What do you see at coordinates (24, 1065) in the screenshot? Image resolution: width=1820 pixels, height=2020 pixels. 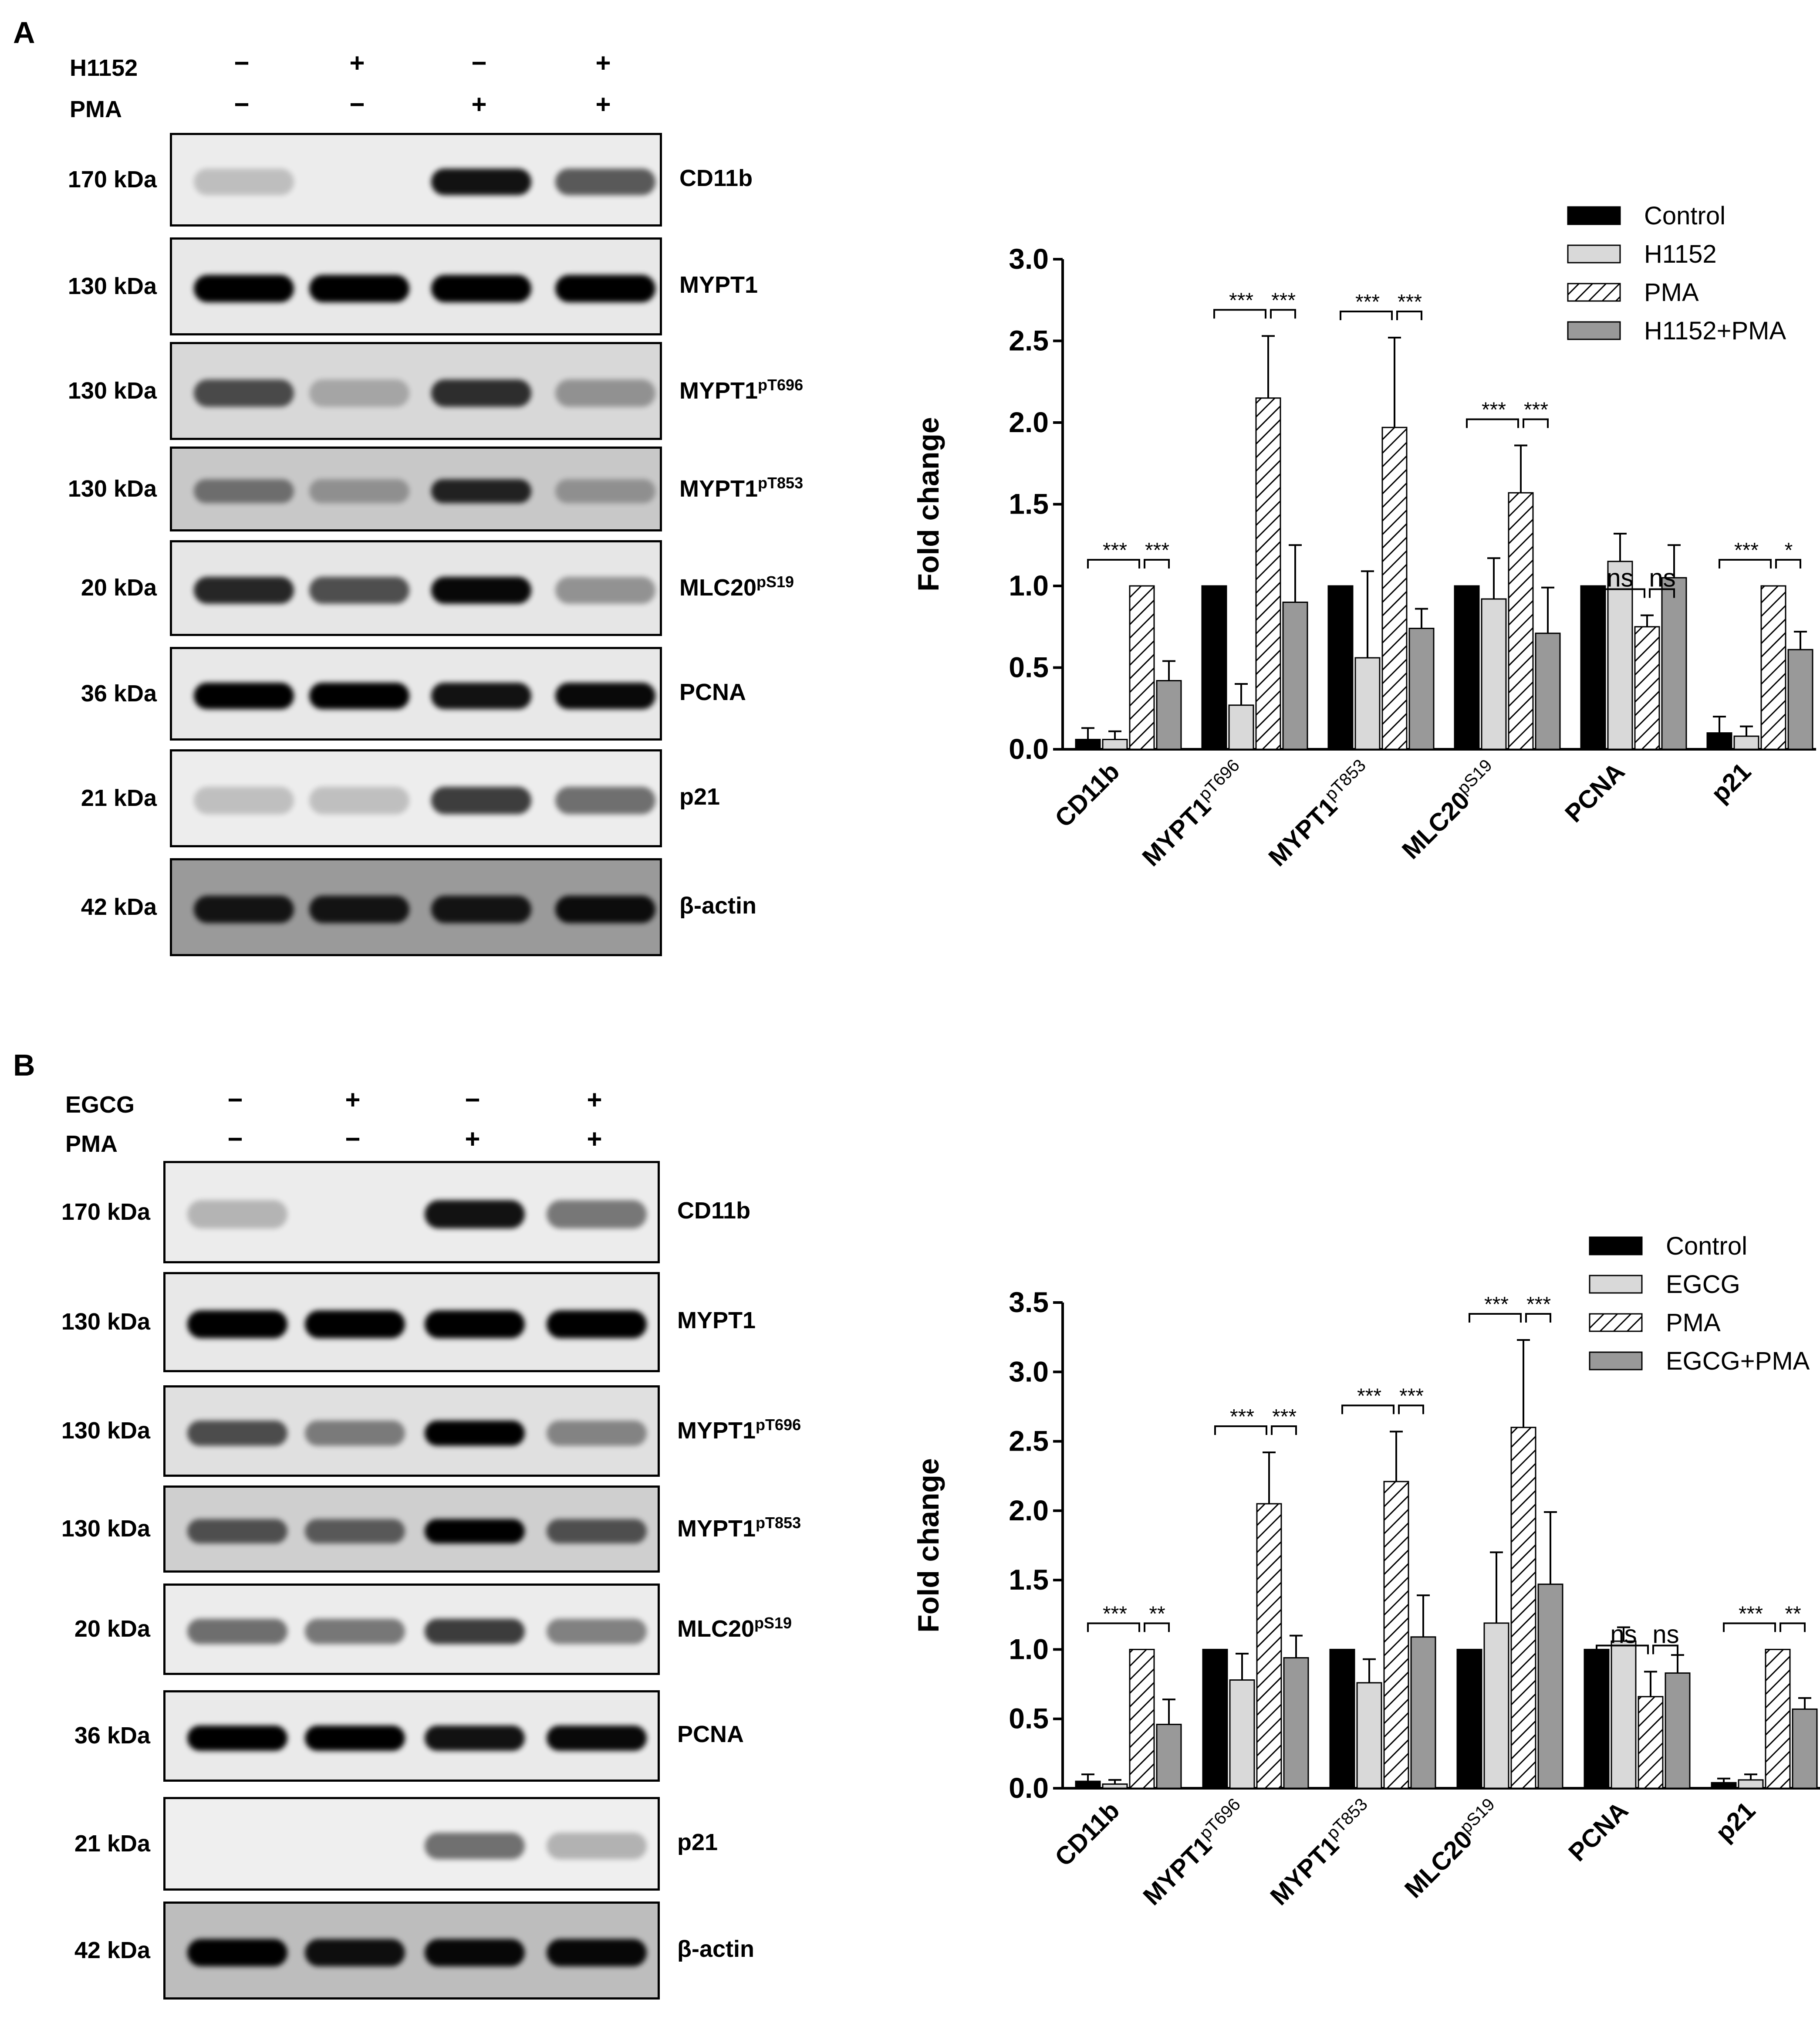 I see `panel-b-letter: B` at bounding box center [24, 1065].